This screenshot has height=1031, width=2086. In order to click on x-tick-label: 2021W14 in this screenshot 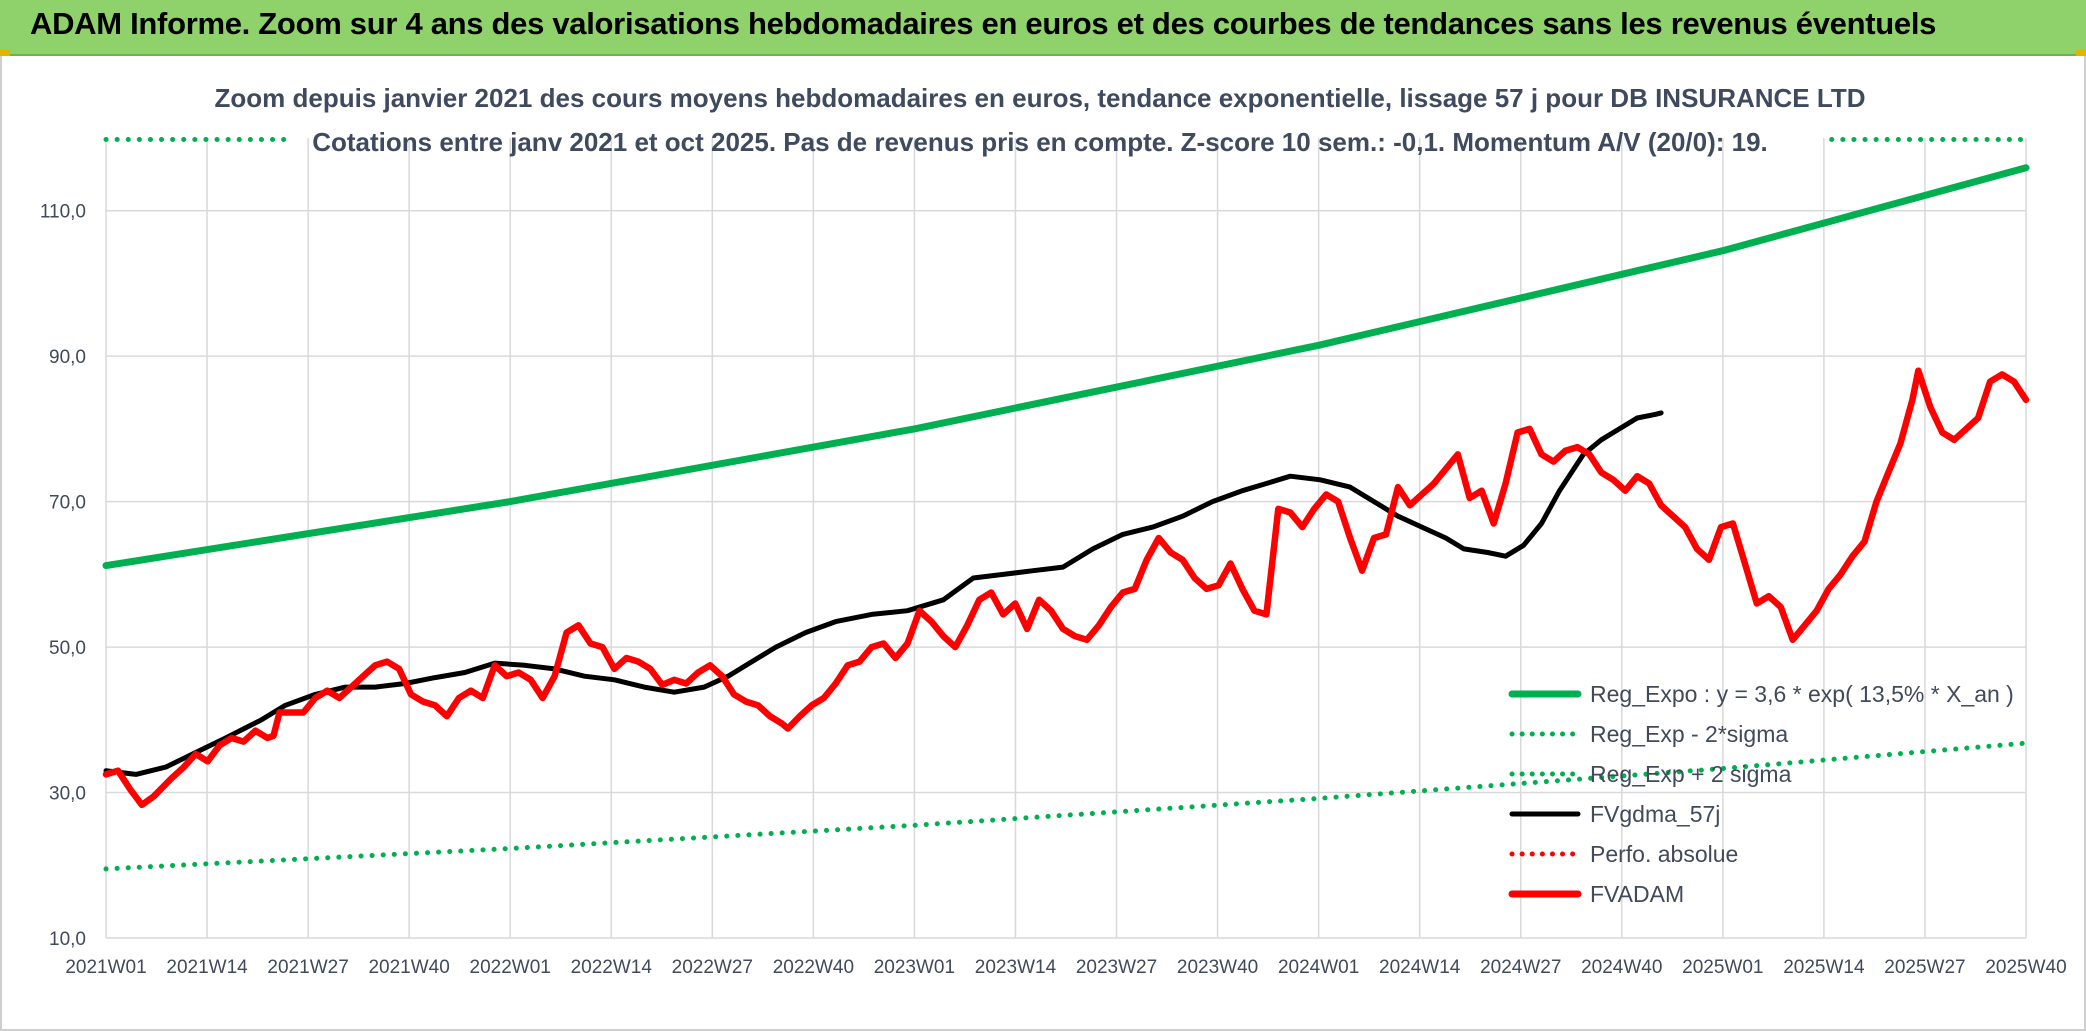, I will do `click(207, 967)`.